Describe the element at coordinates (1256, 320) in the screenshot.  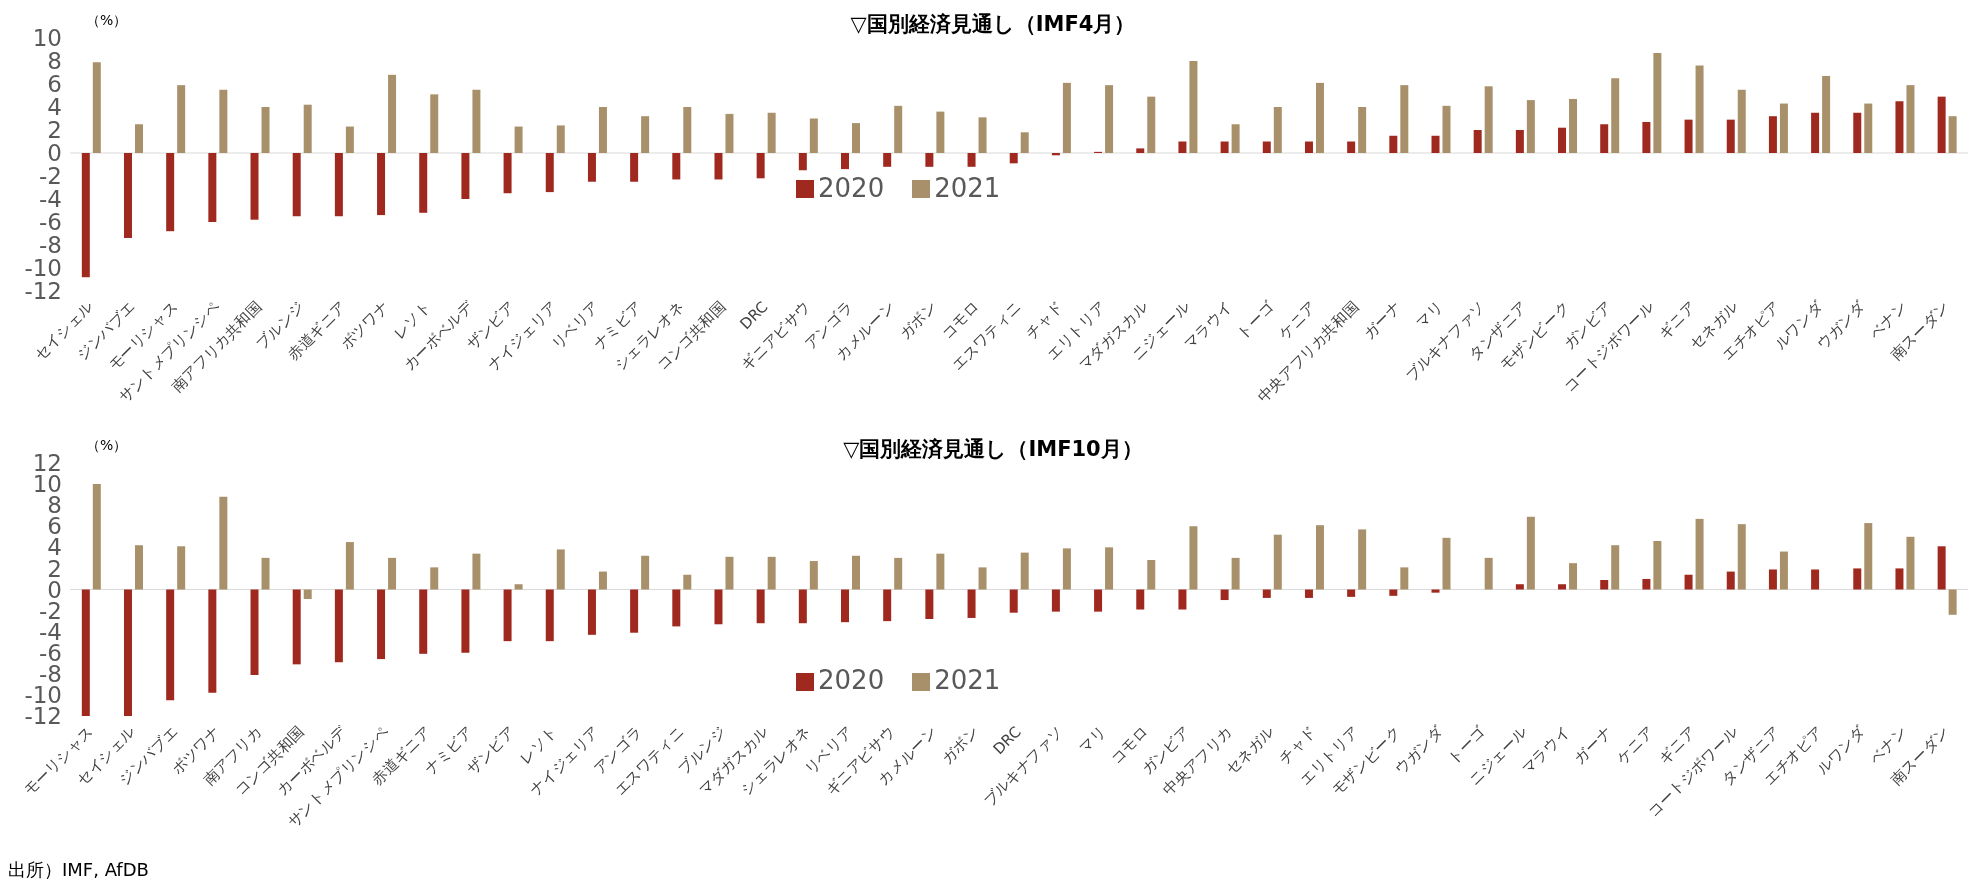
I see `x-tick-label: トーゴ` at that location.